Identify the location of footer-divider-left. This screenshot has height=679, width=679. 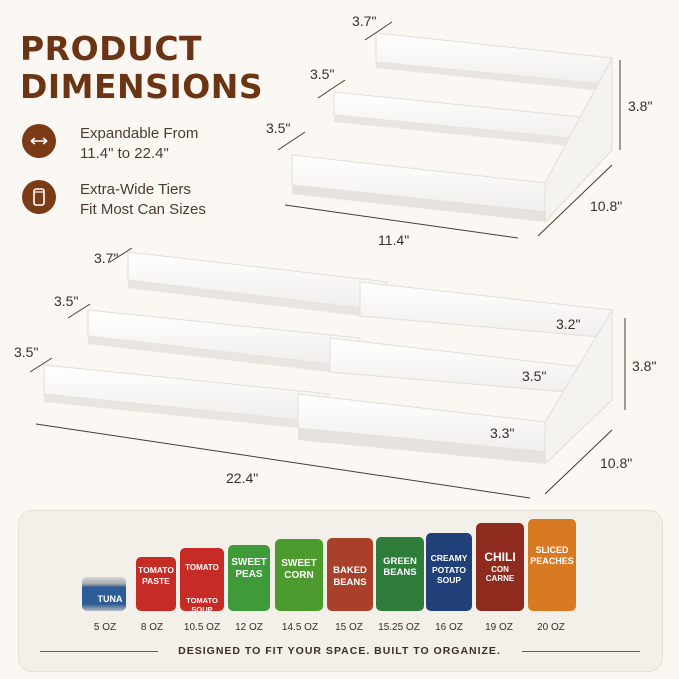
(99, 651).